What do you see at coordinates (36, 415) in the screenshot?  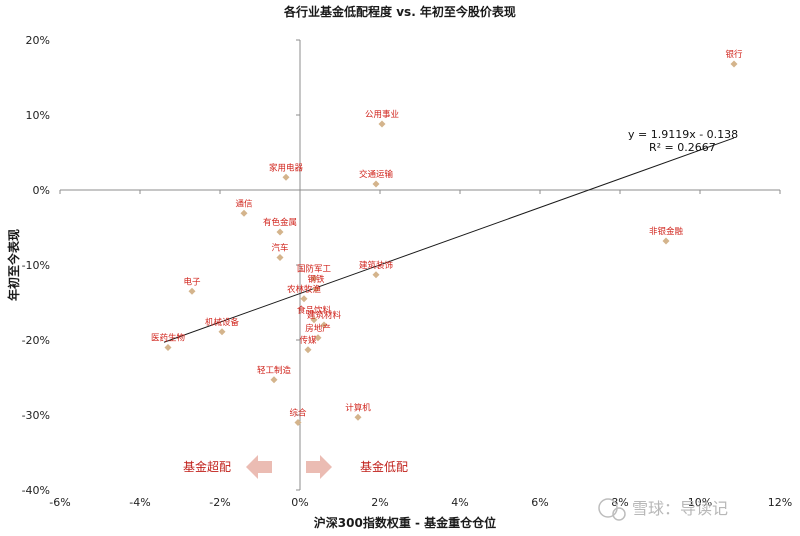 I see `y-tick-label: -30%` at bounding box center [36, 415].